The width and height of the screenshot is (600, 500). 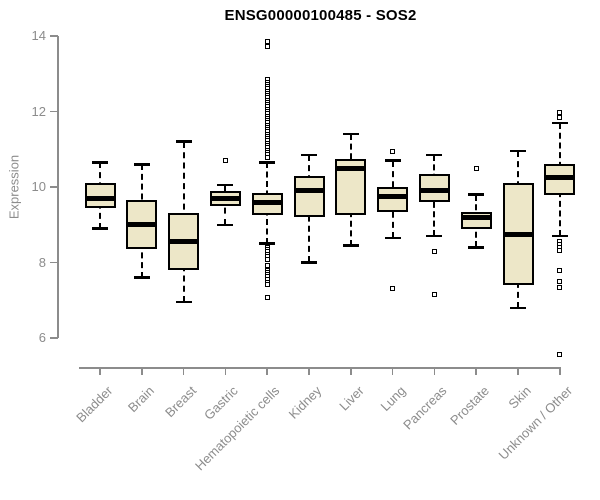 What do you see at coordinates (469, 405) in the screenshot?
I see `x-tick-label: Prostate` at bounding box center [469, 405].